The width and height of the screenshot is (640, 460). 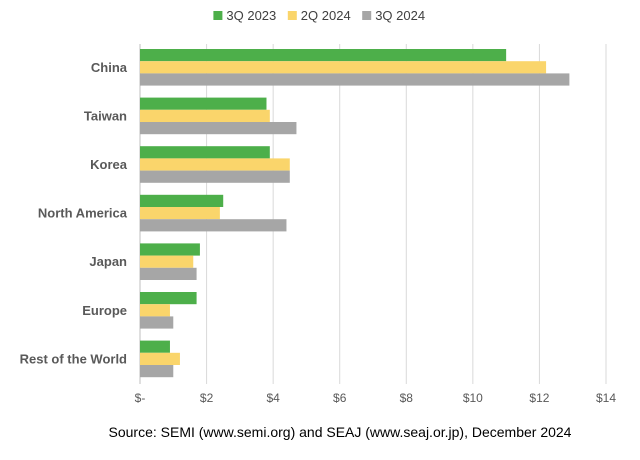 I want to click on category-label: Rest of the World, so click(x=73, y=358).